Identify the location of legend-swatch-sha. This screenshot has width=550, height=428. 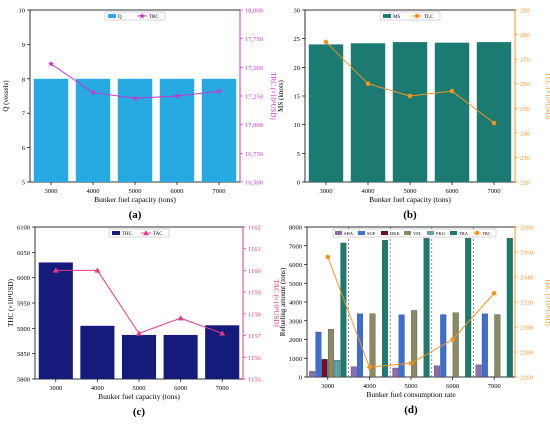
(338, 233).